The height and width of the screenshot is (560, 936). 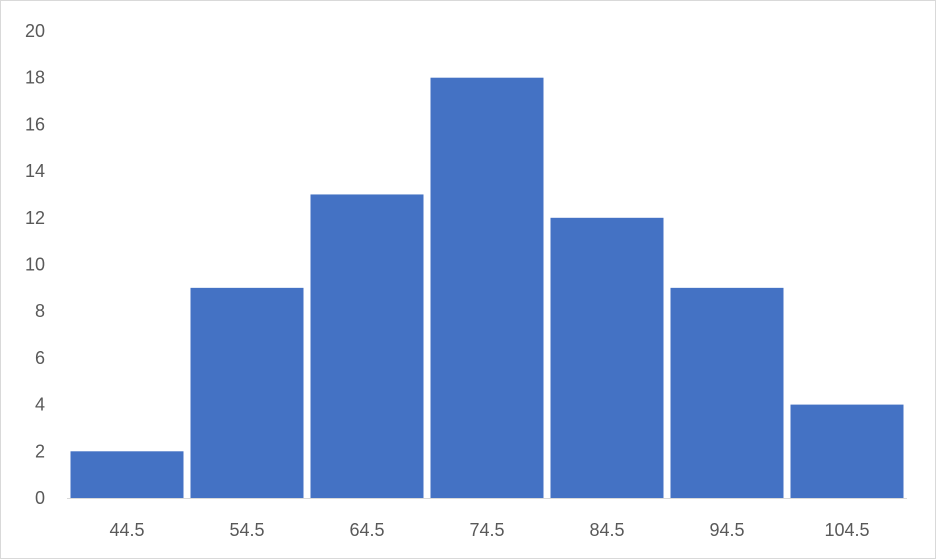 I want to click on y-tick-label: 12, so click(x=35, y=218).